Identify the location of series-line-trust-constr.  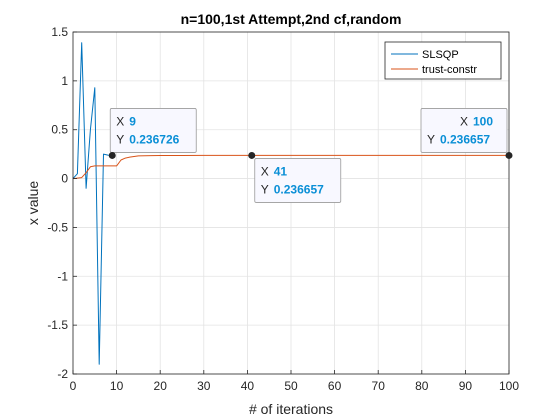
(290, 167).